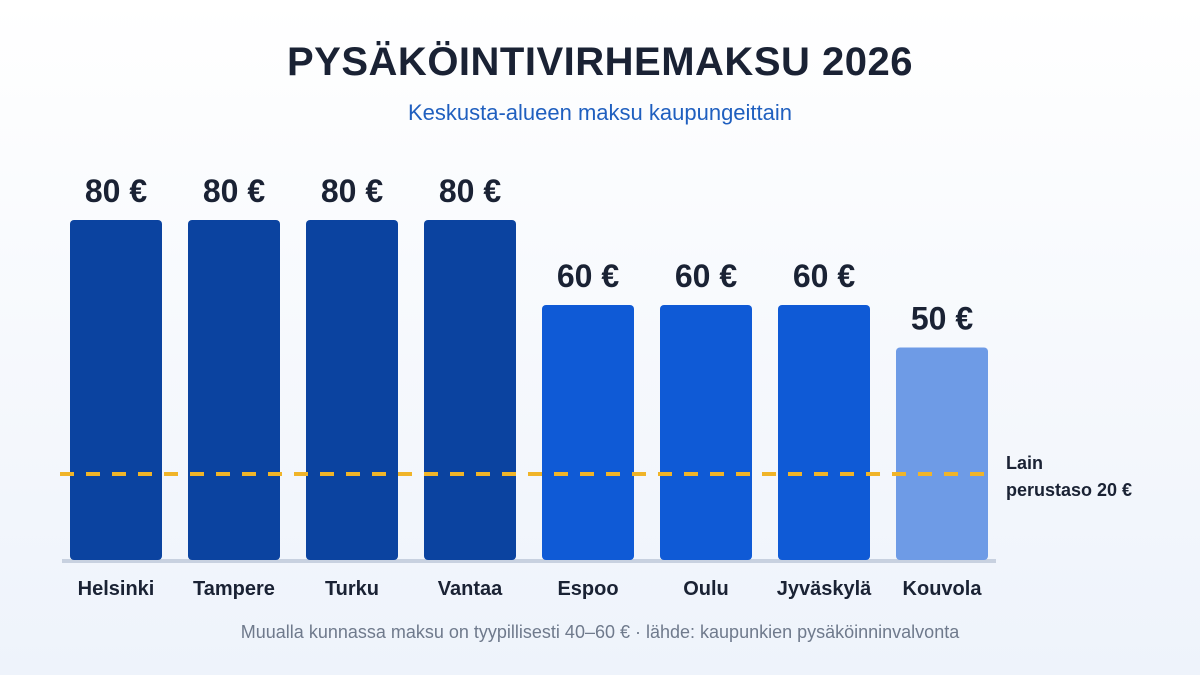  Describe the element at coordinates (116, 390) in the screenshot. I see `bar-helsinki` at that location.